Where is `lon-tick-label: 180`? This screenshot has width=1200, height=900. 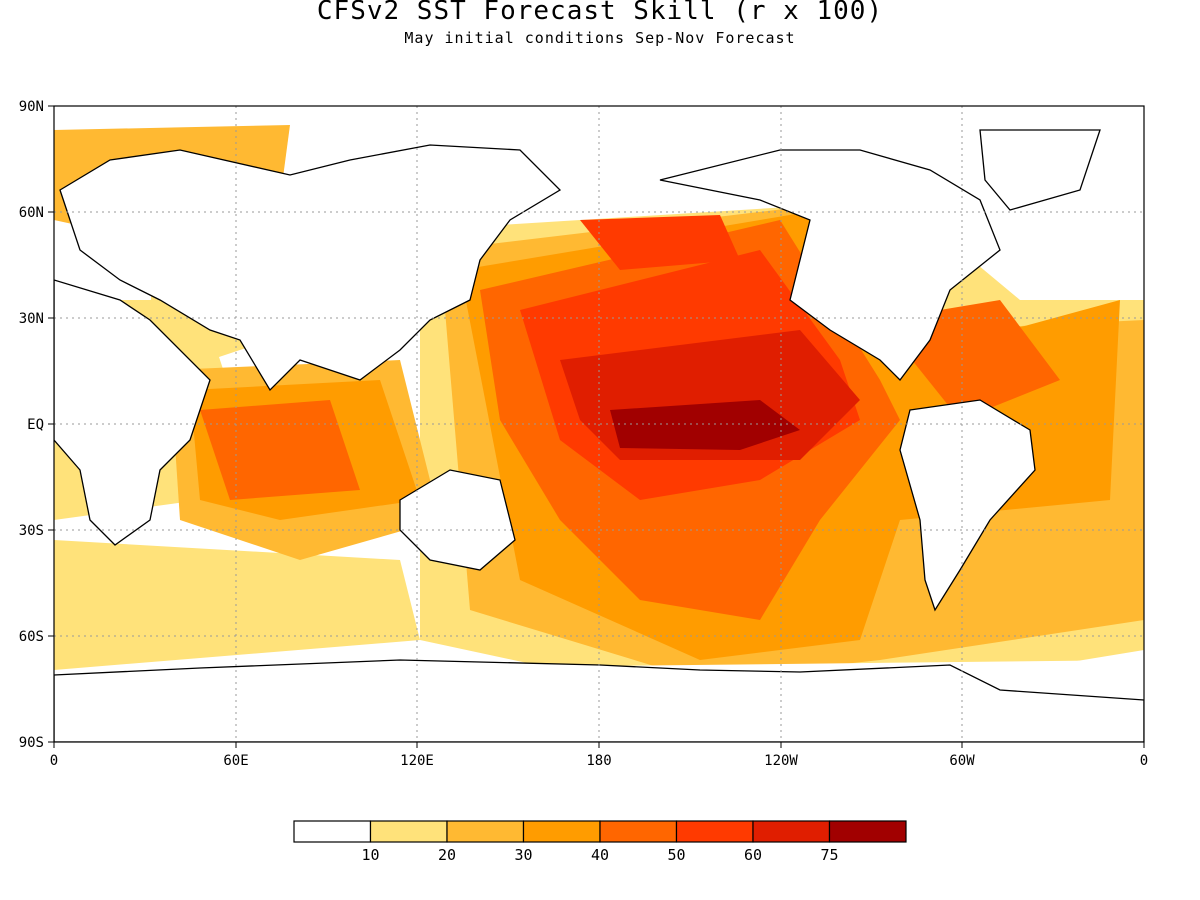 lon-tick-label: 180 is located at coordinates (598, 761).